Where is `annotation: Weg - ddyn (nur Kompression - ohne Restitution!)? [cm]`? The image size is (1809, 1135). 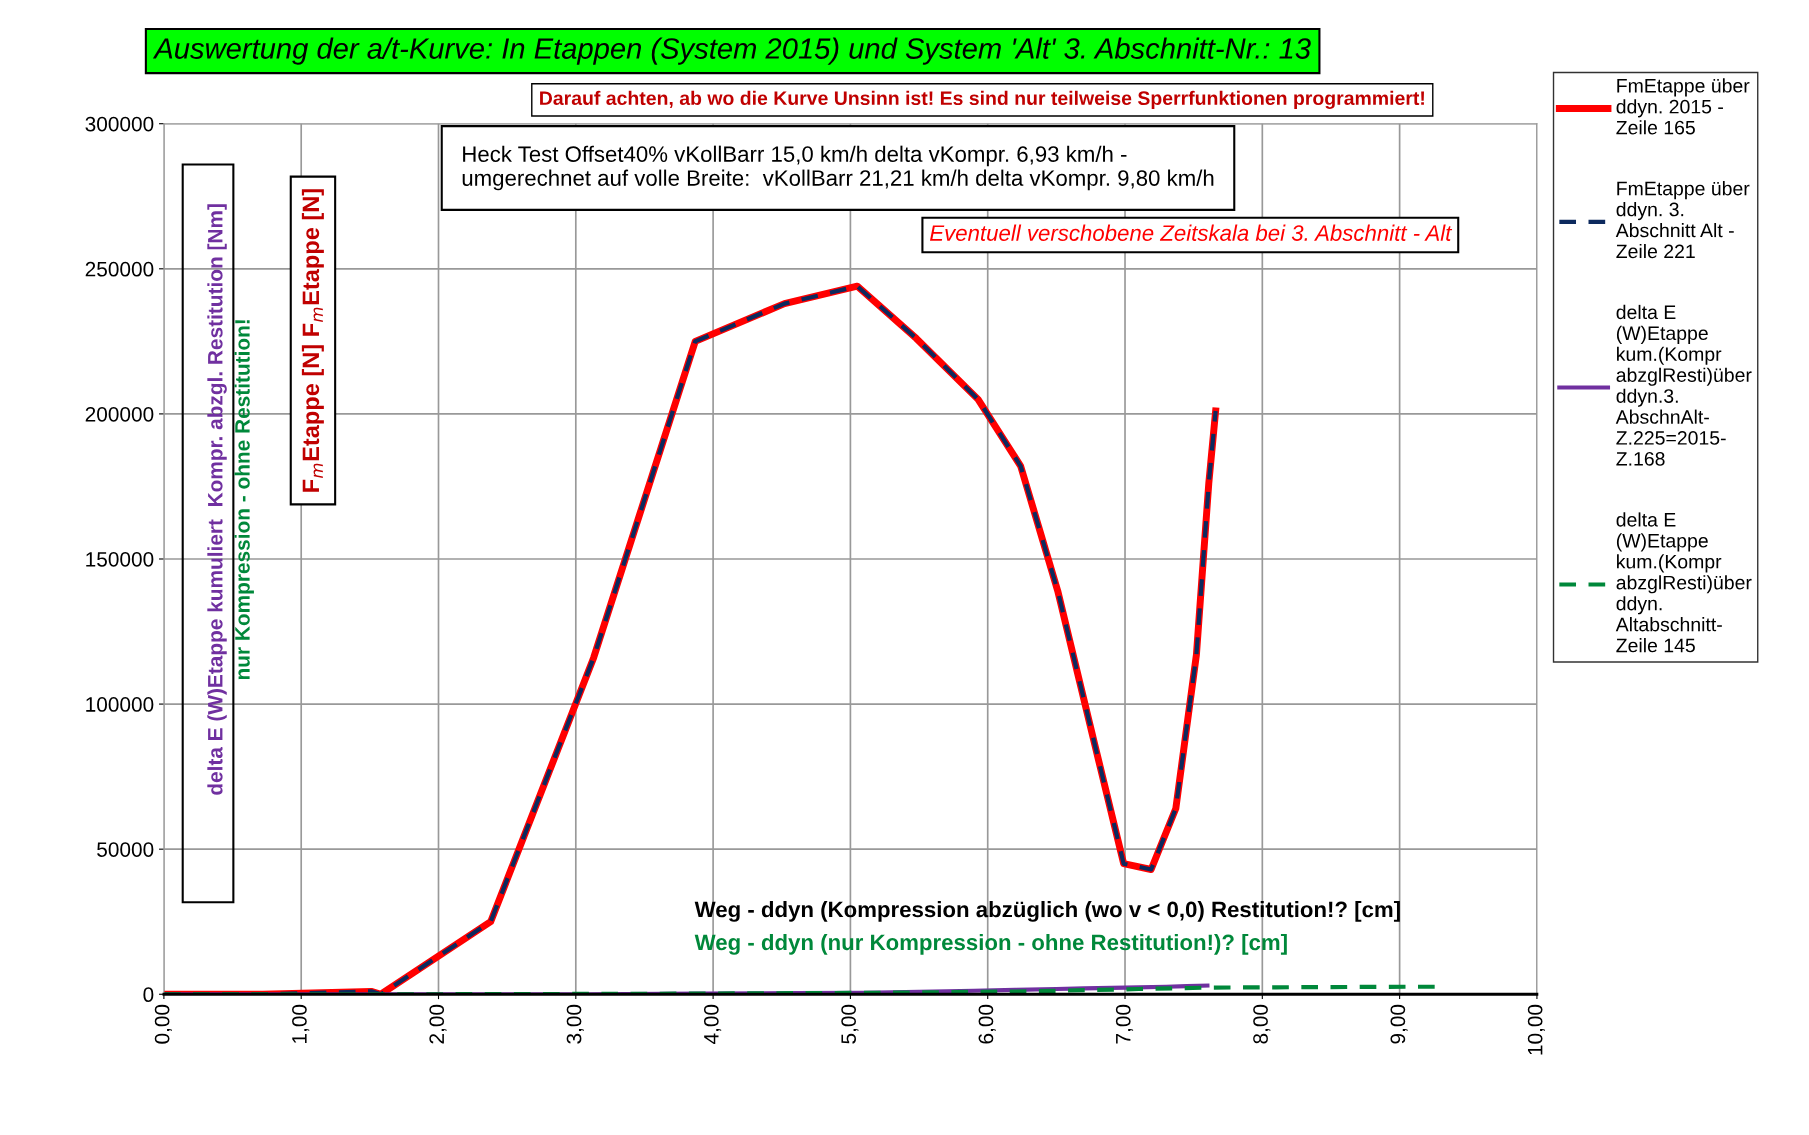
annotation: Weg - ddyn (nur Kompression - ohne Restitution!)? [cm] is located at coordinates (990, 944).